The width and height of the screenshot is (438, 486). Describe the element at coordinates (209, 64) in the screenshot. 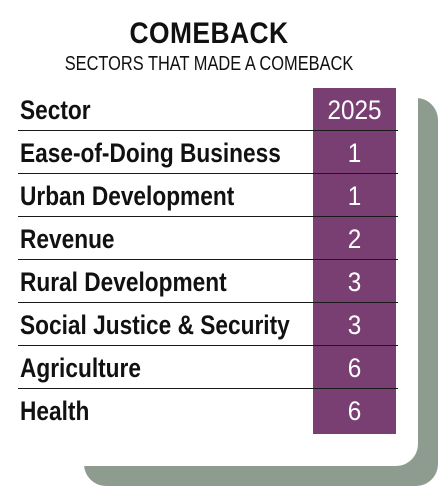

I see `chart-subtitle: SECTORS THAT MADE A COMEBACK` at that location.